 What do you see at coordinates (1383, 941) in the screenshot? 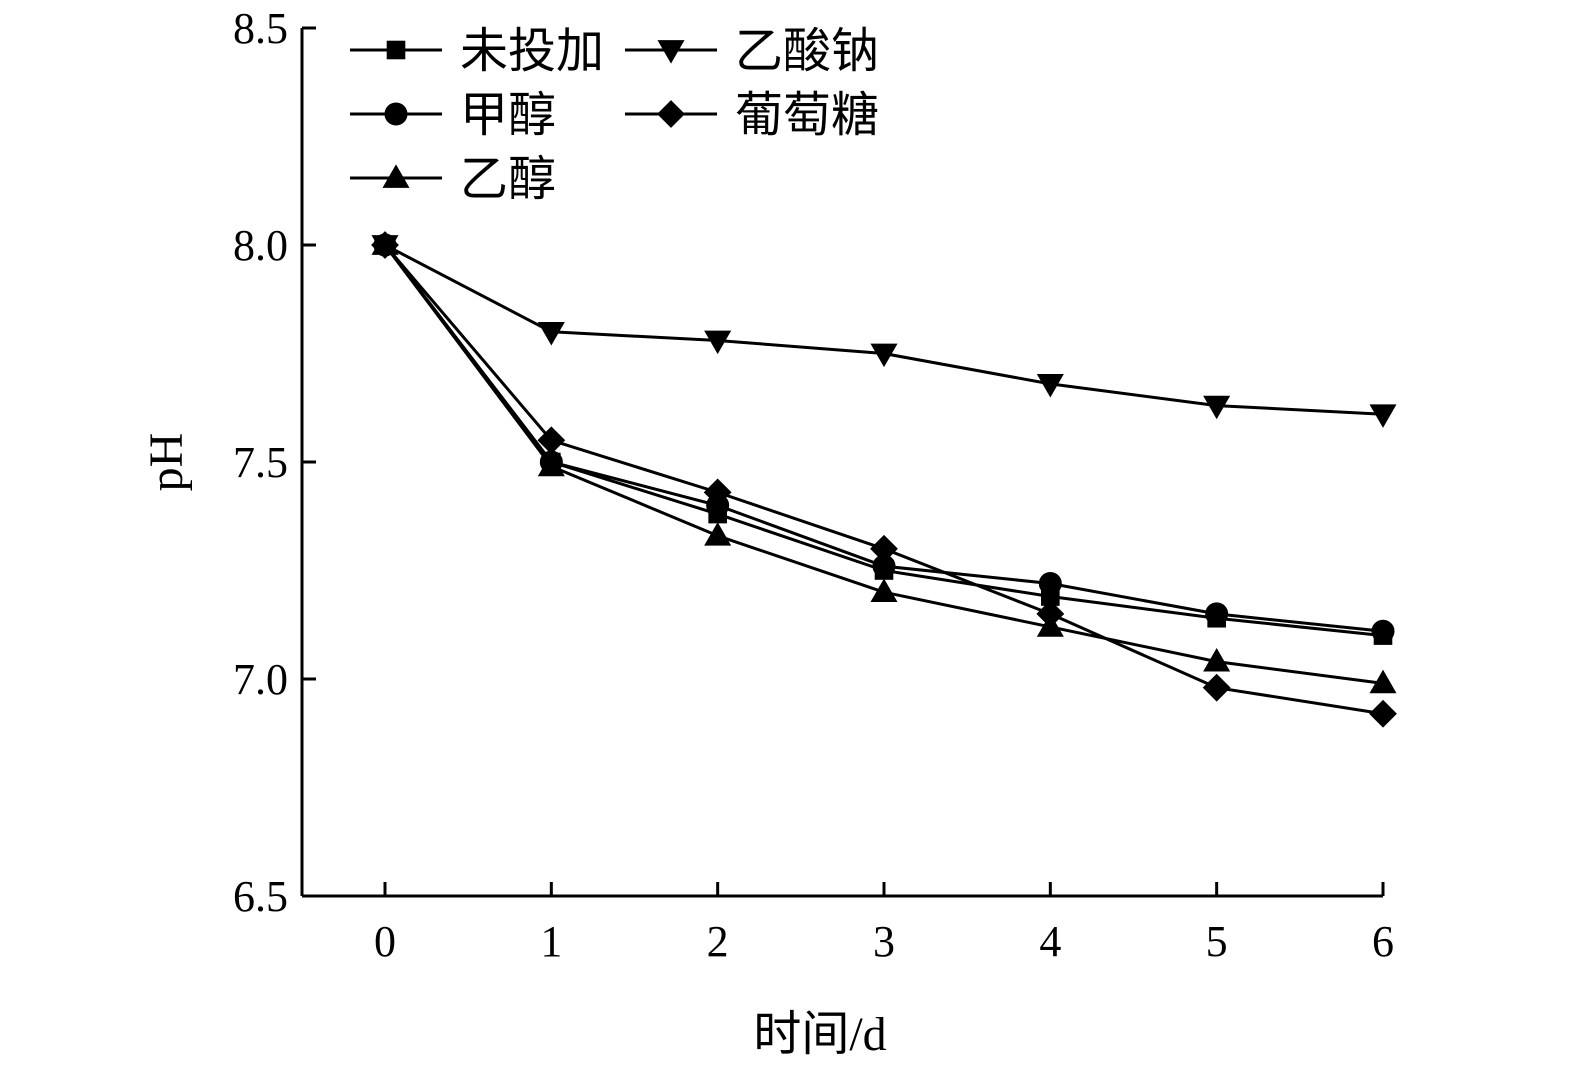
I see `x-tick-label: 6` at bounding box center [1383, 941].